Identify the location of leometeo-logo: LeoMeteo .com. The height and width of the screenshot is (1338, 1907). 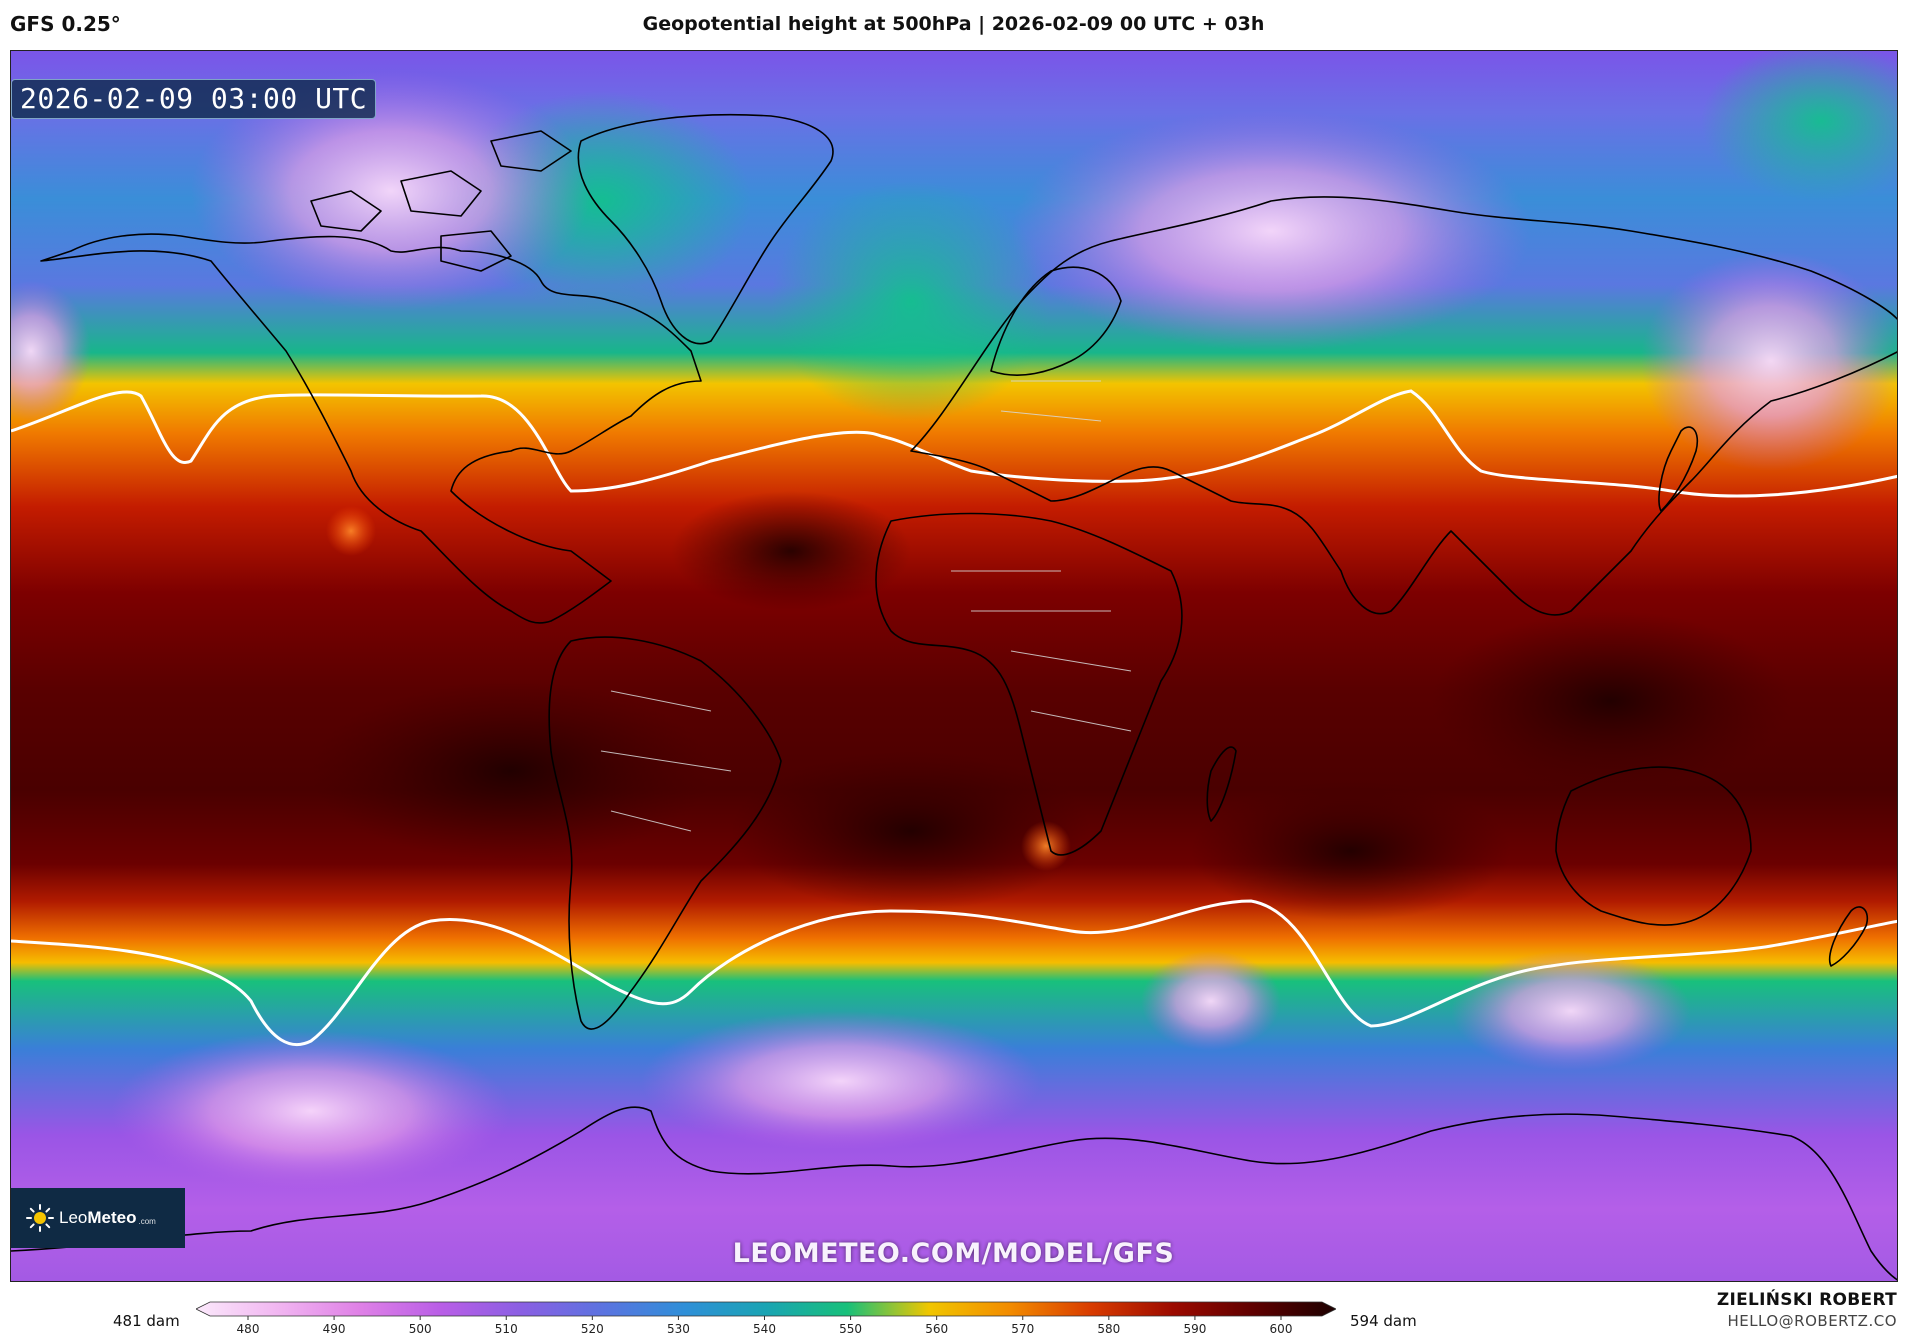
(98, 1218).